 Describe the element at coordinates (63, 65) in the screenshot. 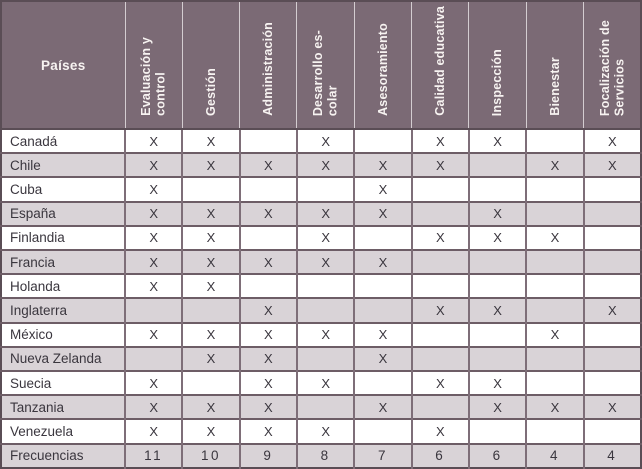

I see `countries-column-header: Países` at that location.